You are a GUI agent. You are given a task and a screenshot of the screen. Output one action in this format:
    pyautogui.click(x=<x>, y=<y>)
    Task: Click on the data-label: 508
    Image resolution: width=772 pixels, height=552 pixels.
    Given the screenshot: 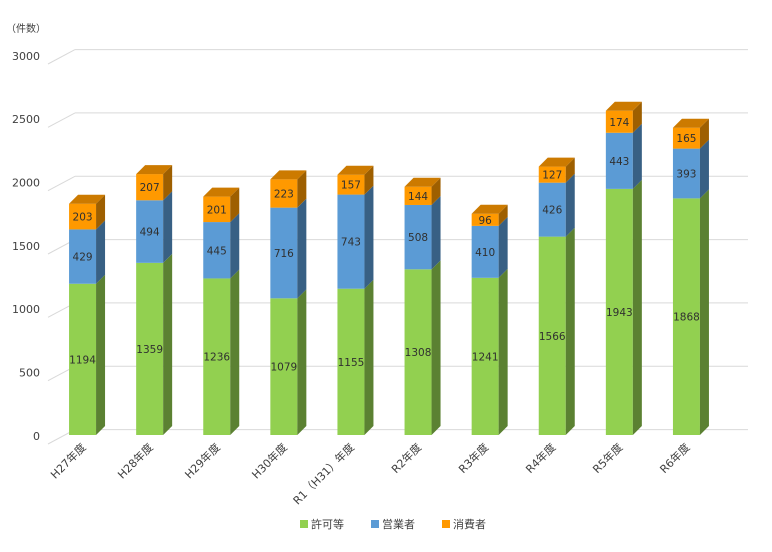 What is the action you would take?
    pyautogui.click(x=418, y=238)
    